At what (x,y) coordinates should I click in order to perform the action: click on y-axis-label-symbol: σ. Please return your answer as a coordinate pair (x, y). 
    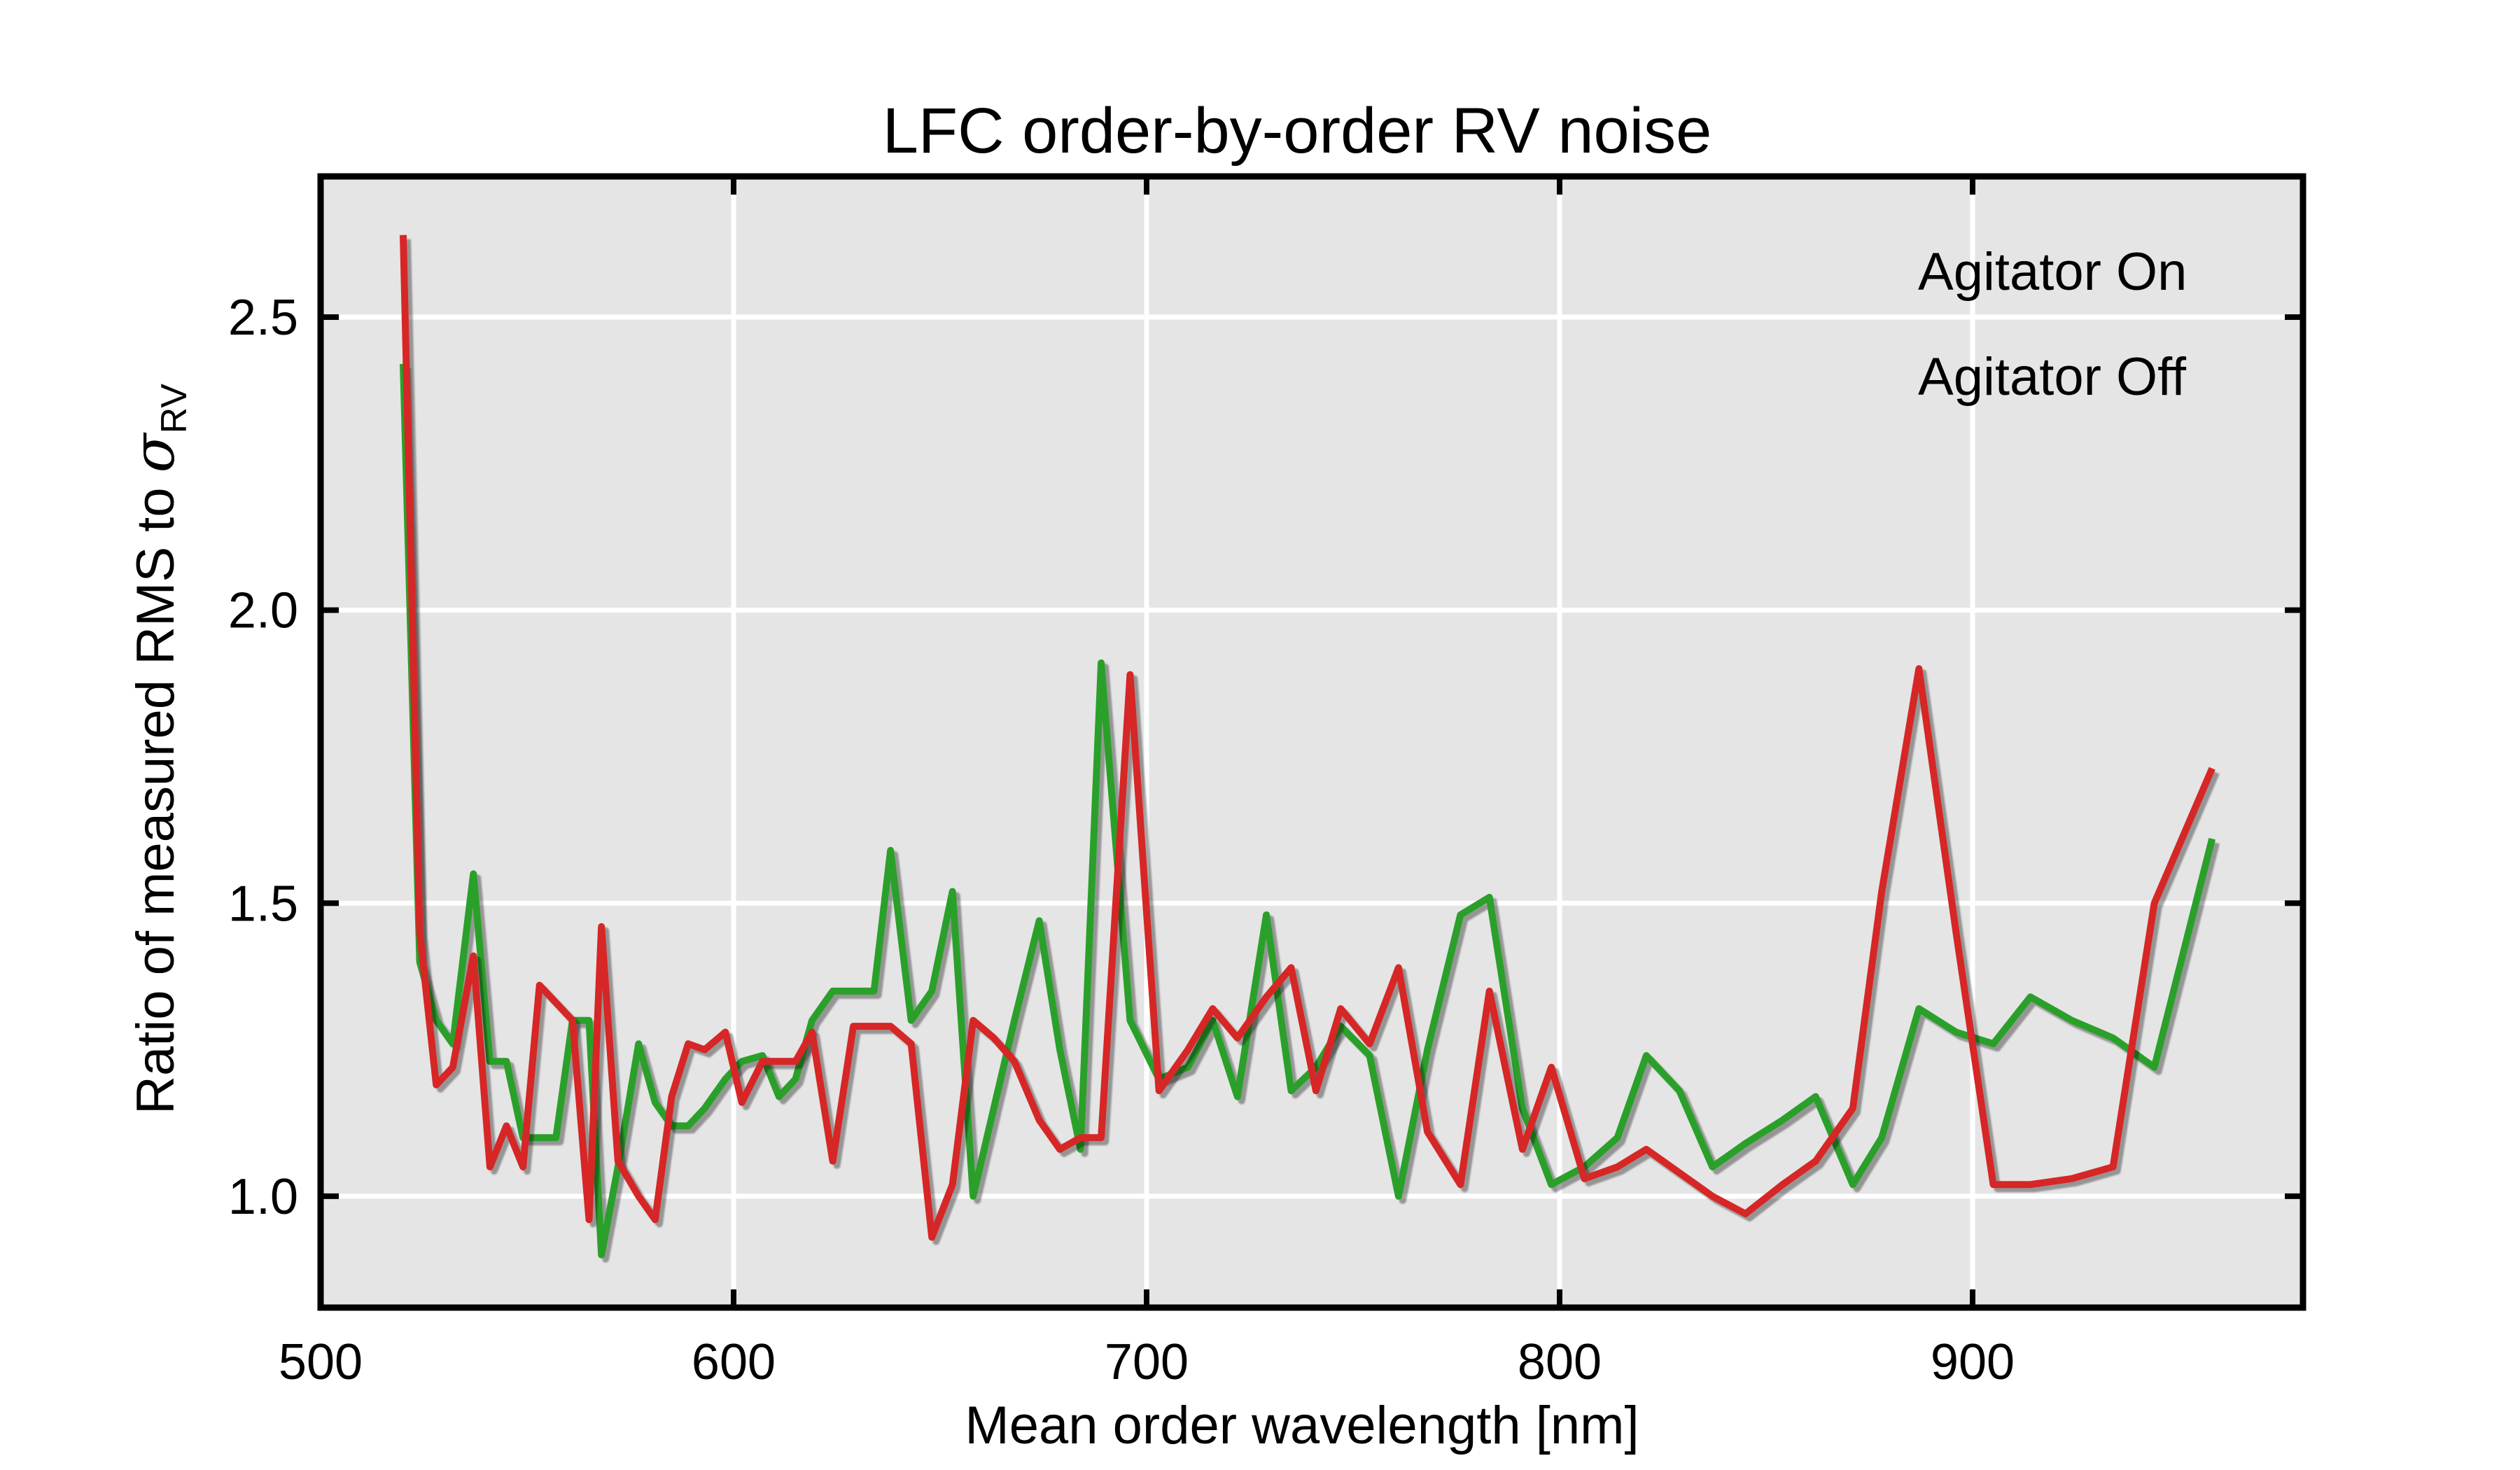
    Looking at the image, I should click on (154, 452).